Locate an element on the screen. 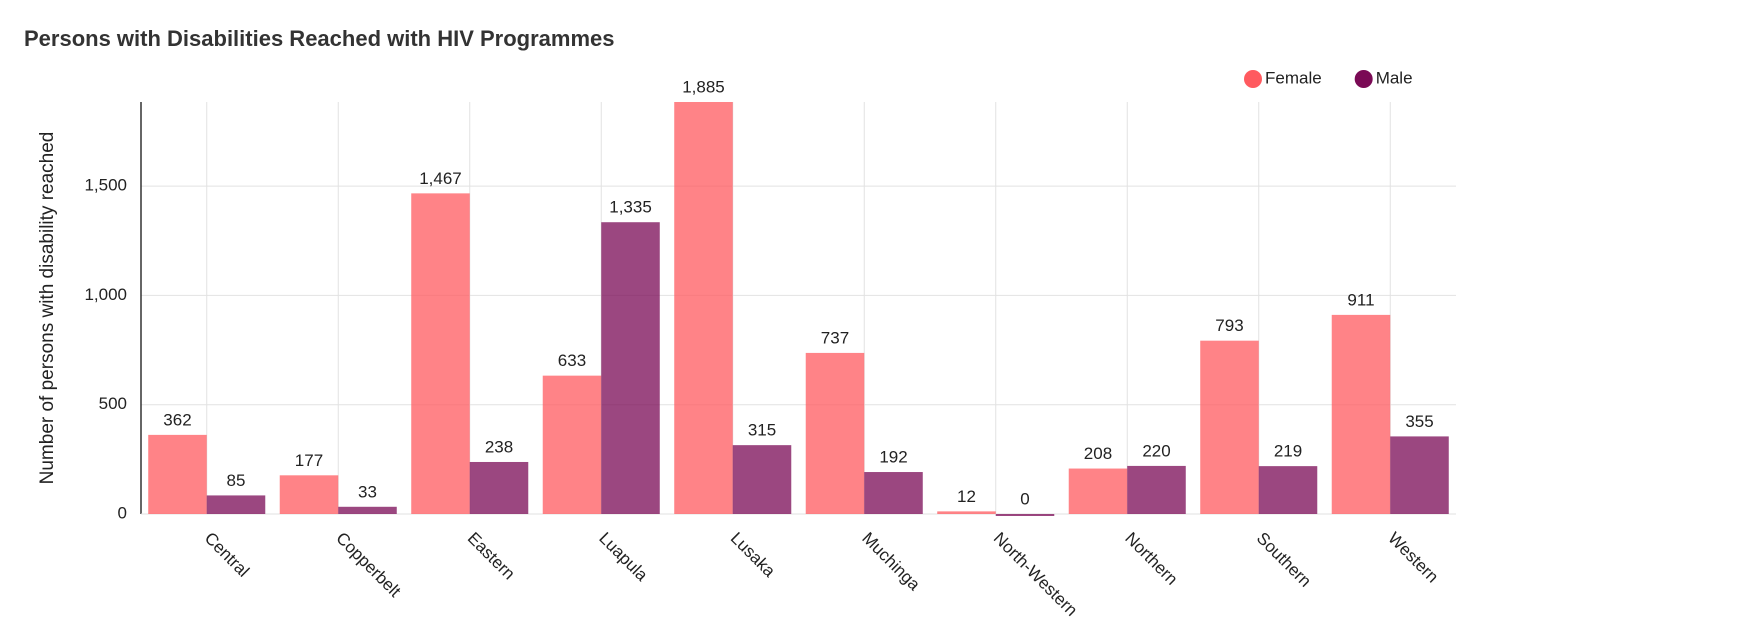 The width and height of the screenshot is (1747, 625). value-label: 0 is located at coordinates (1024, 498).